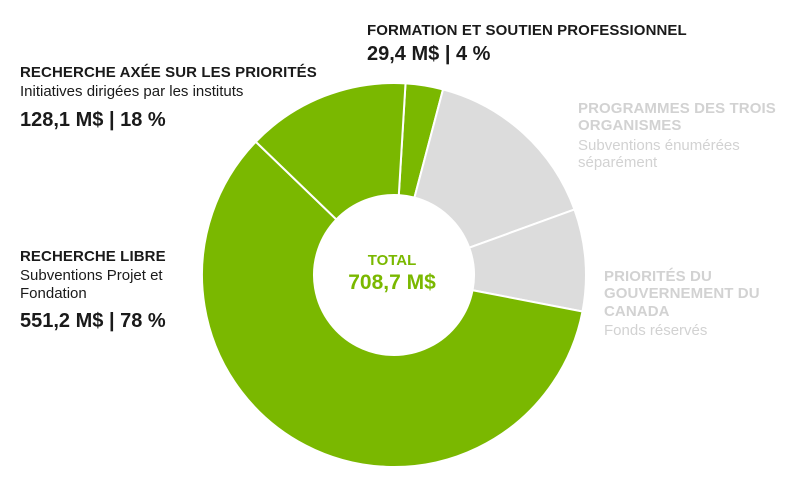  Describe the element at coordinates (677, 117) in the screenshot. I see `label-trois-title: PROGRAMMES DES TROIS ORGANISMES` at that location.